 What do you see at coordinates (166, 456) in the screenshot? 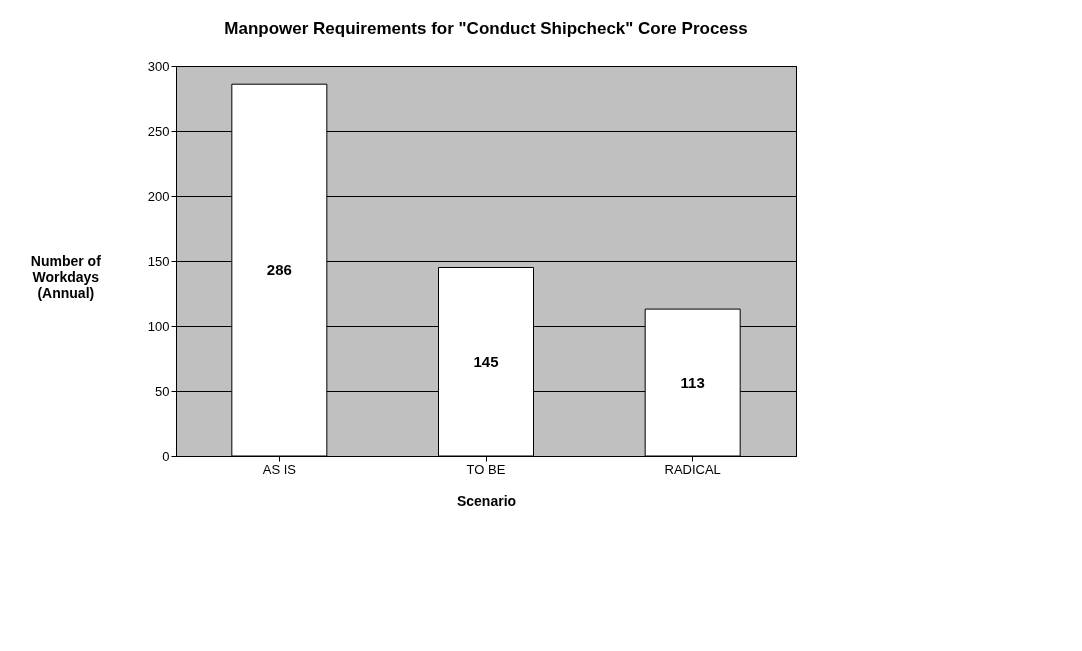
I see `y-tick-label: 0` at bounding box center [166, 456].